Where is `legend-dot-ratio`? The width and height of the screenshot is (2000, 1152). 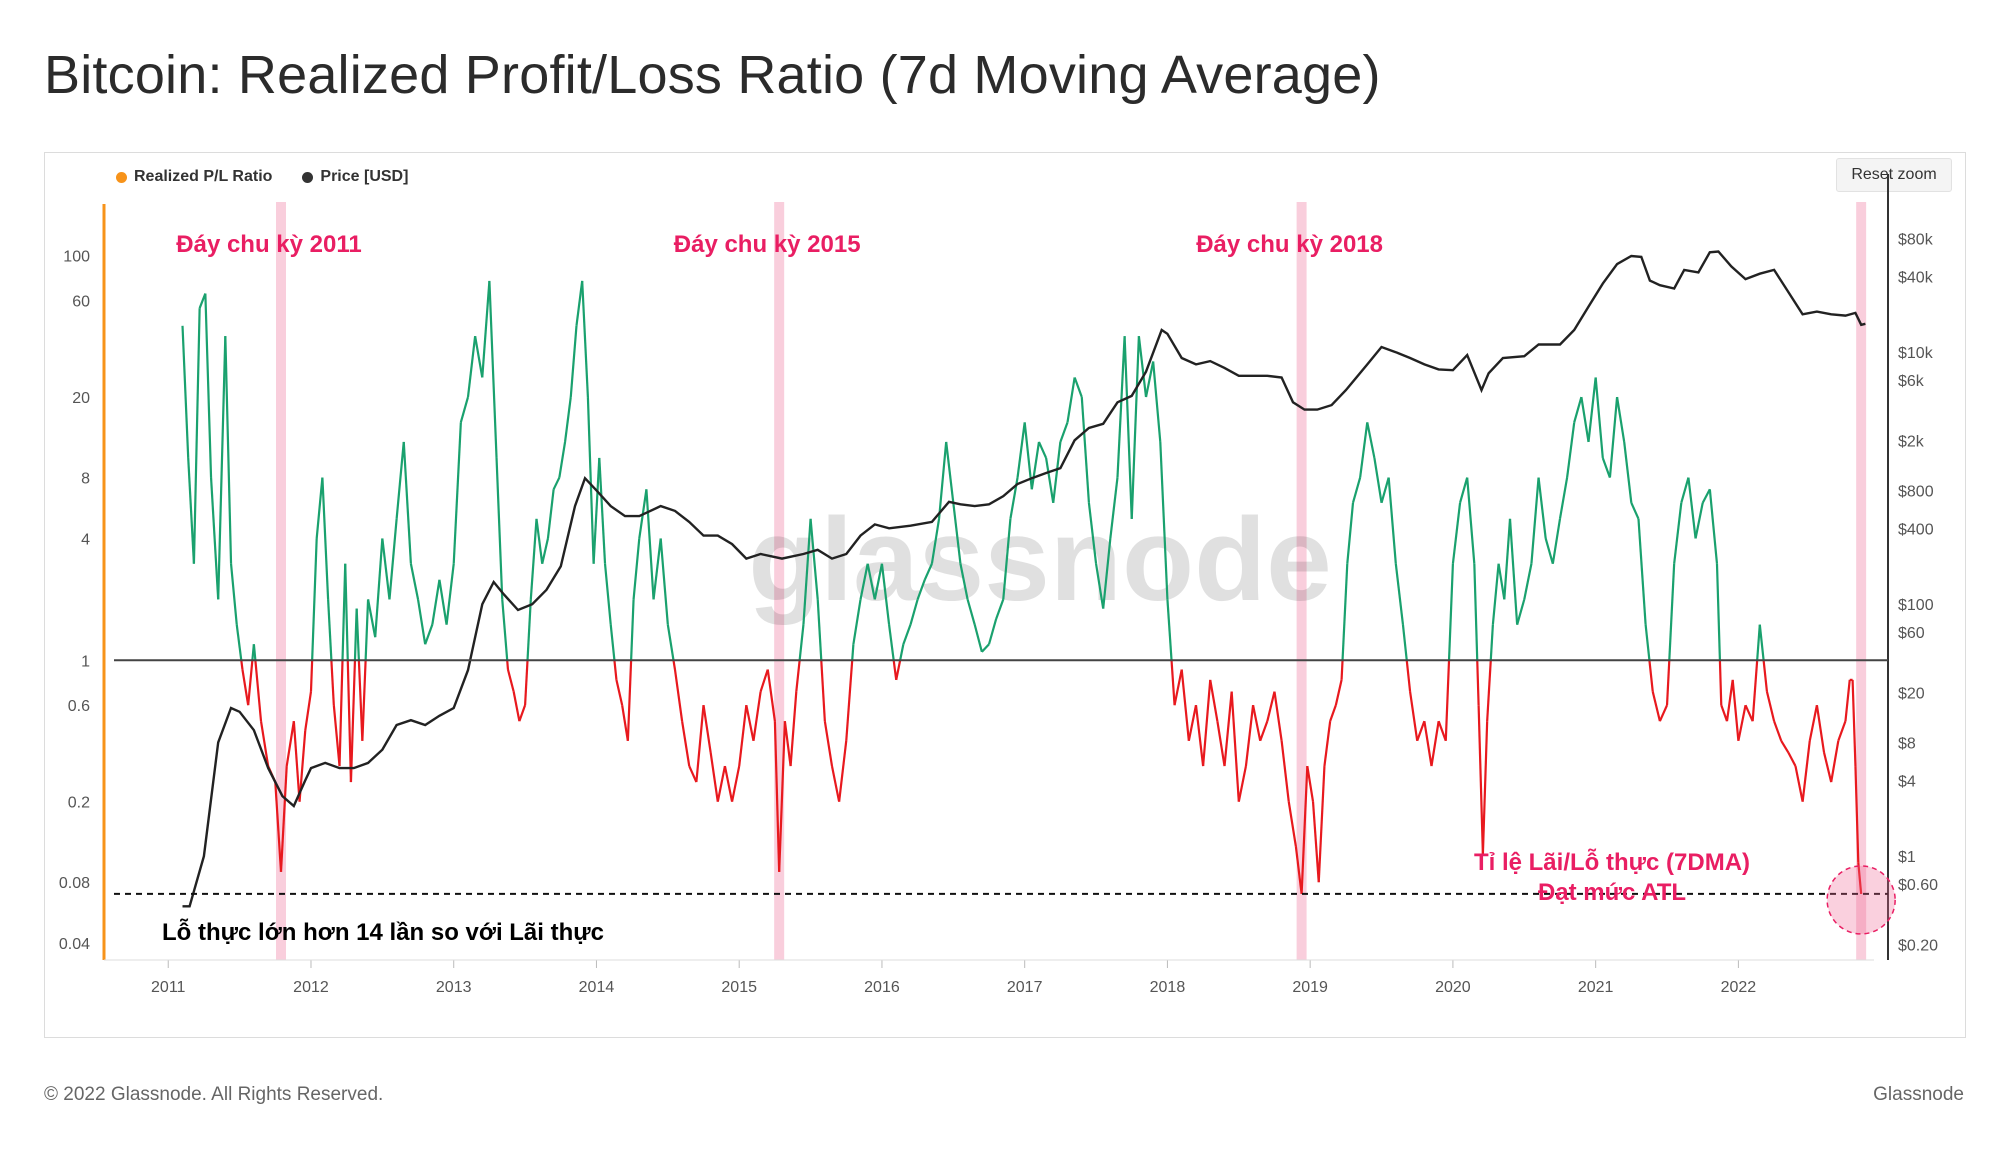 legend-dot-ratio is located at coordinates (121, 177).